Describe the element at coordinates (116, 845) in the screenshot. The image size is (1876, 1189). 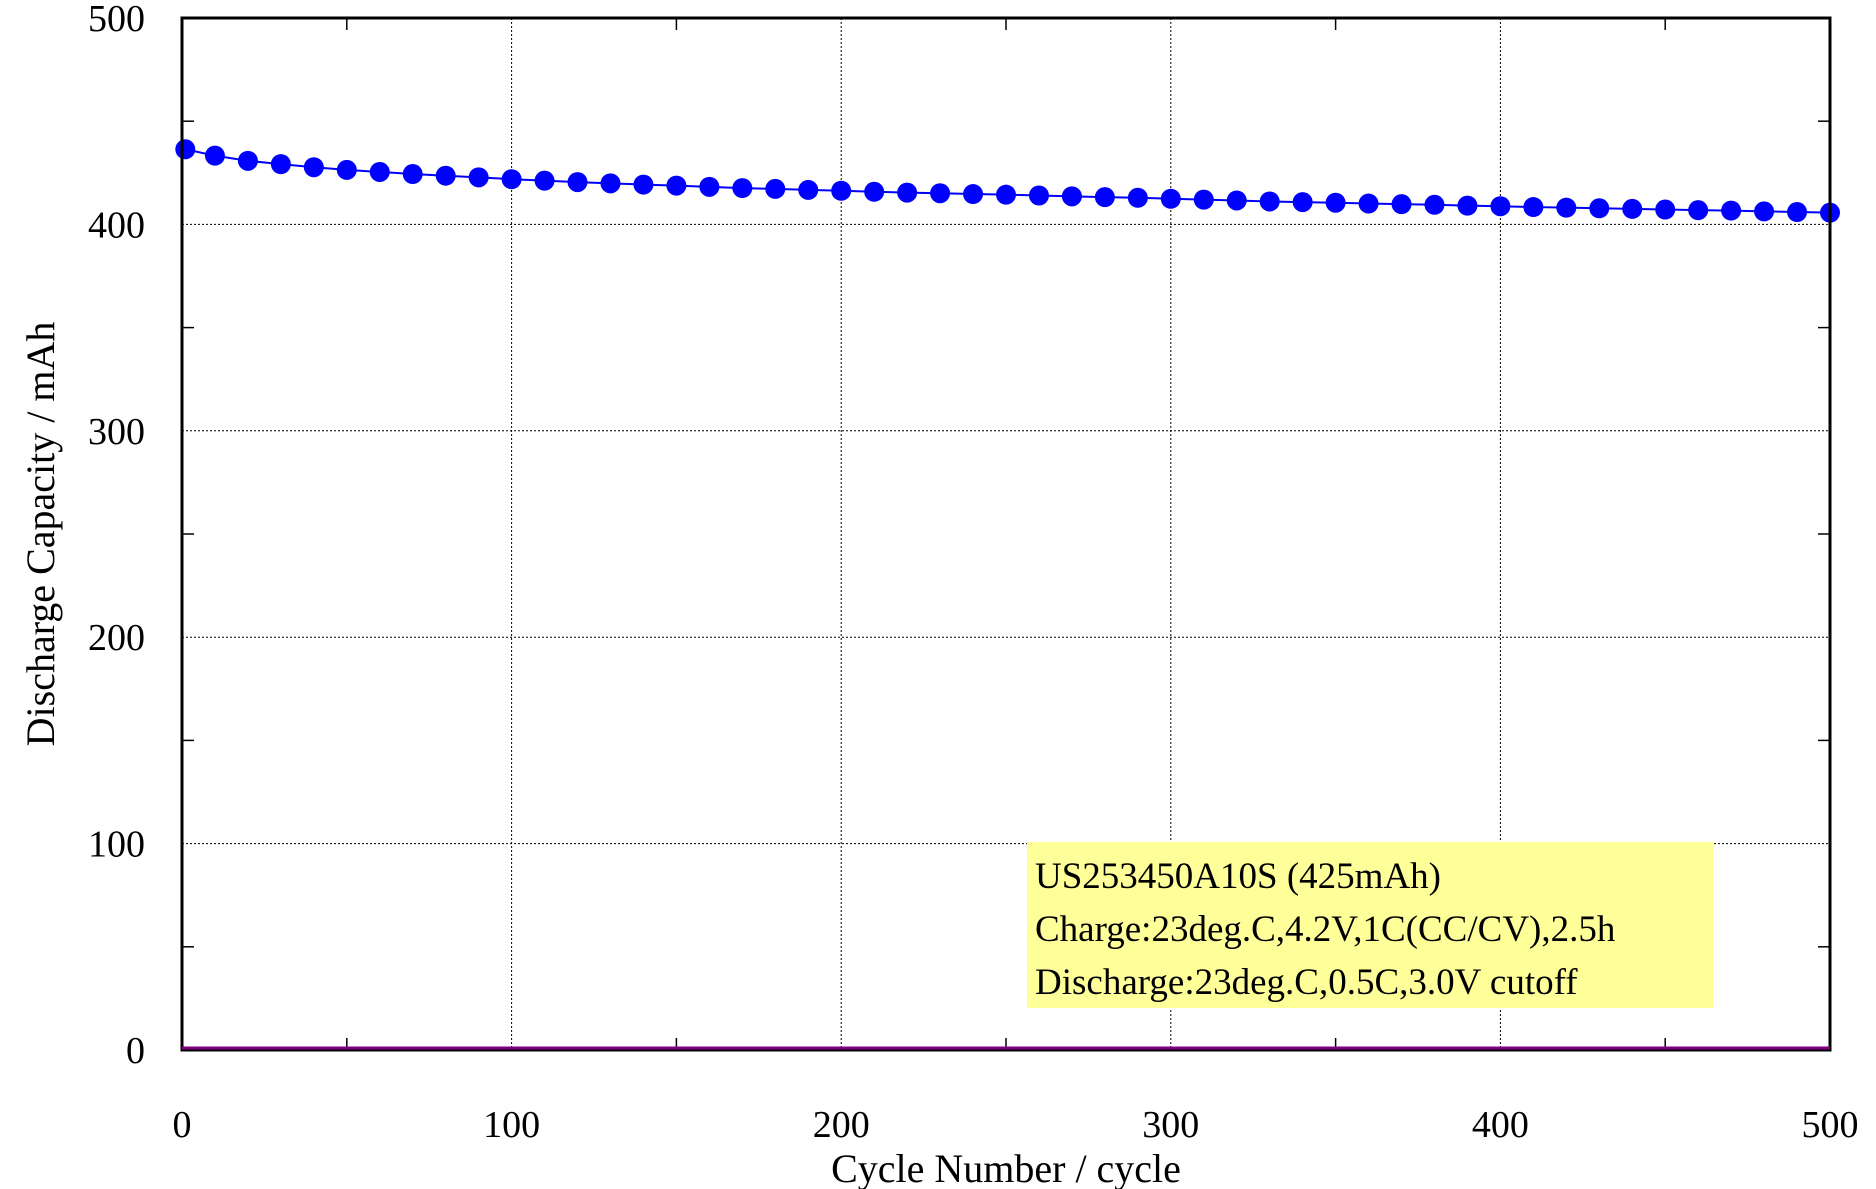
I see `y-tick-label: 100` at that location.